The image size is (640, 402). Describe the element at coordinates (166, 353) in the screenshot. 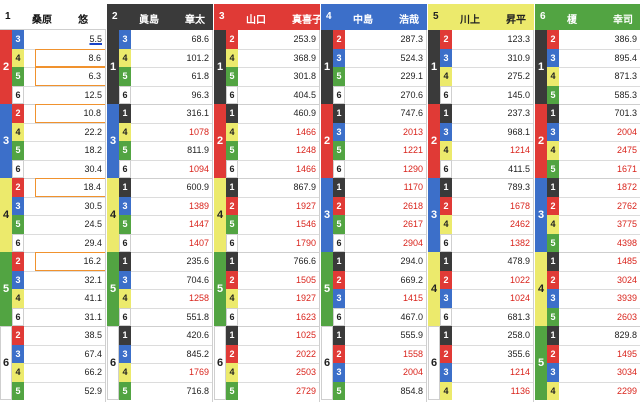

I see `odds-row: 3 845.2` at that location.